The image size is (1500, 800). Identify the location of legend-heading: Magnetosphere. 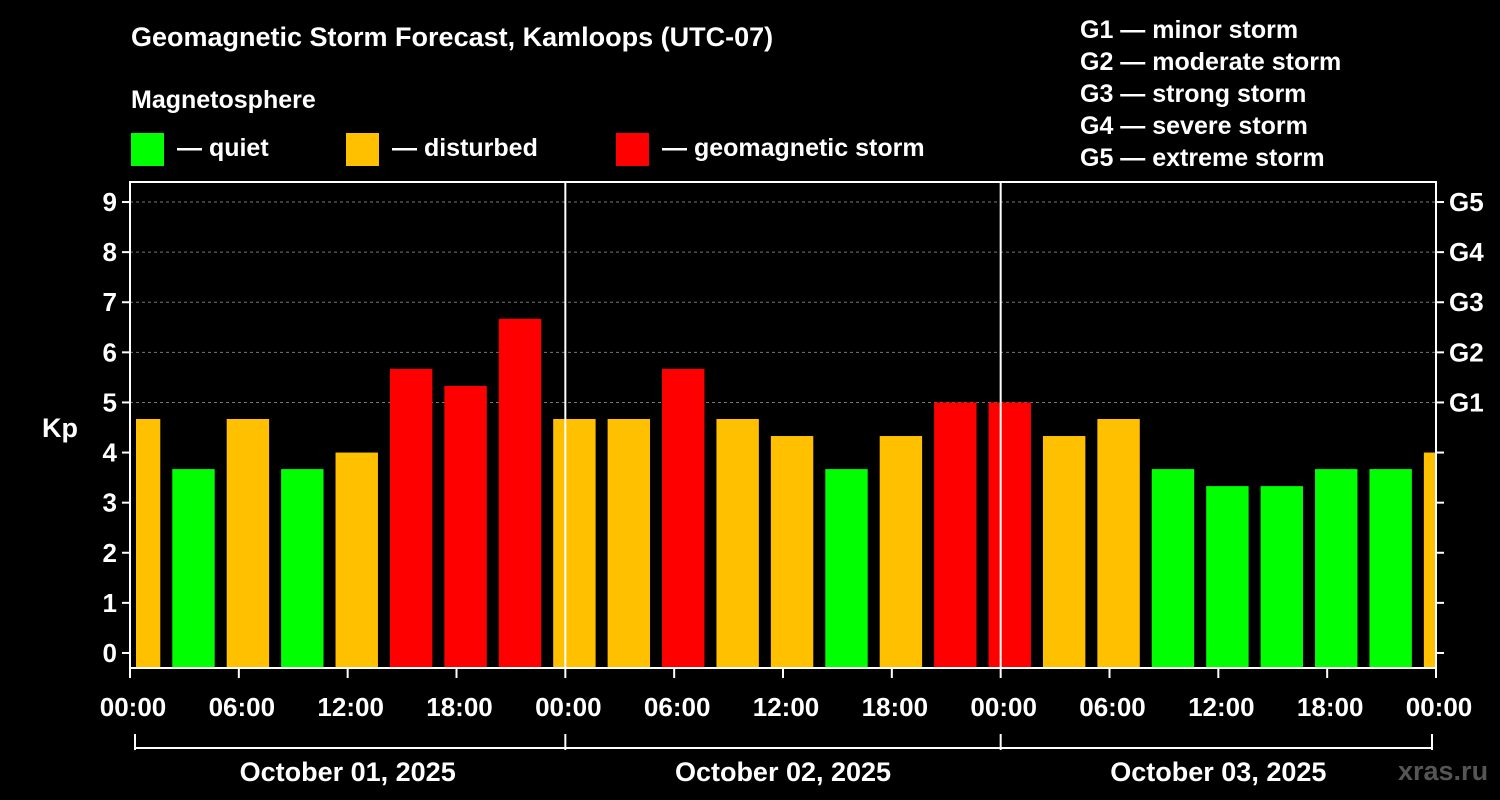
(223, 100).